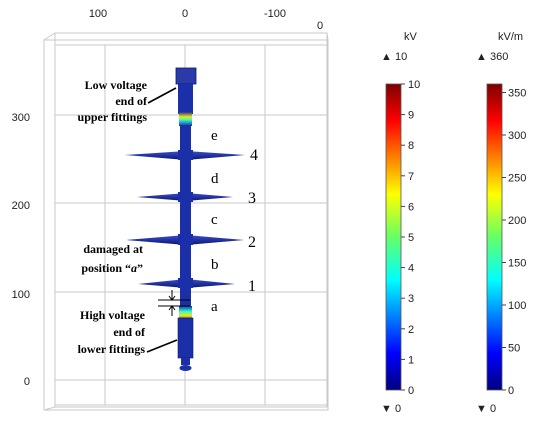  Describe the element at coordinates (411, 269) in the screenshot. I see `colorbar-tick-label: 4` at that location.